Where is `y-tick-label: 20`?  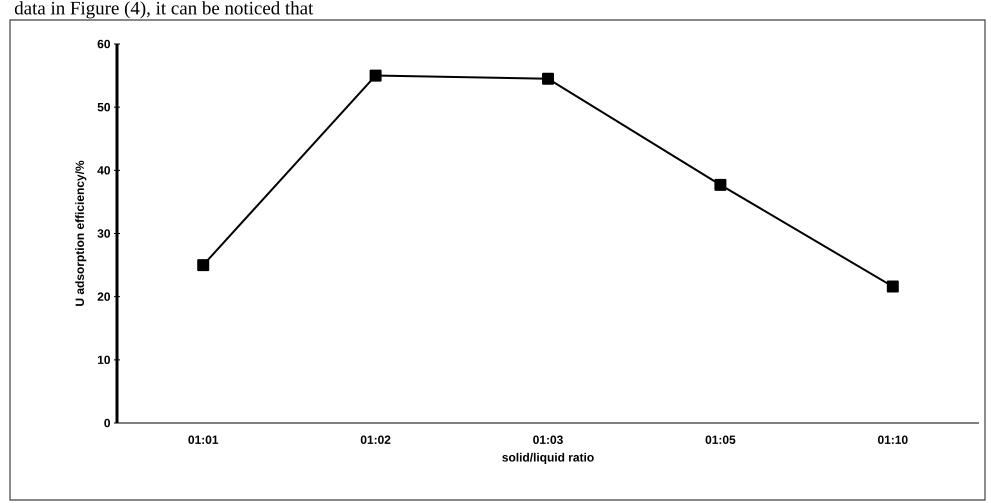 y-tick-label: 20 is located at coordinates (104, 296).